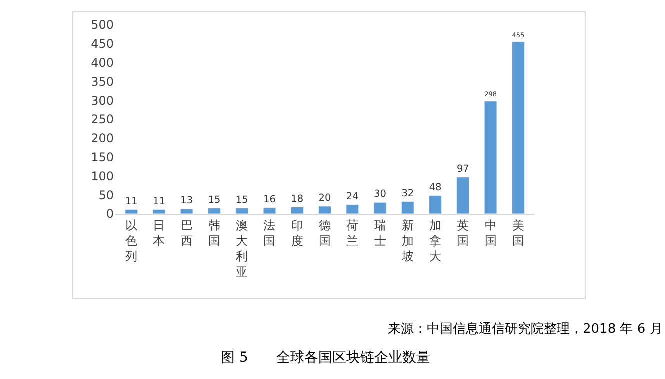  Describe the element at coordinates (102, 139) in the screenshot. I see `y-tick-label: 200` at that location.